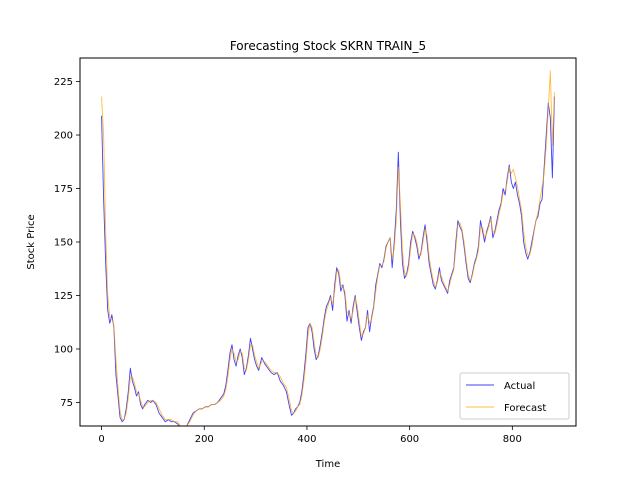 The image size is (640, 480). What do you see at coordinates (409, 439) in the screenshot?
I see `x-tick-label: 600` at bounding box center [409, 439].